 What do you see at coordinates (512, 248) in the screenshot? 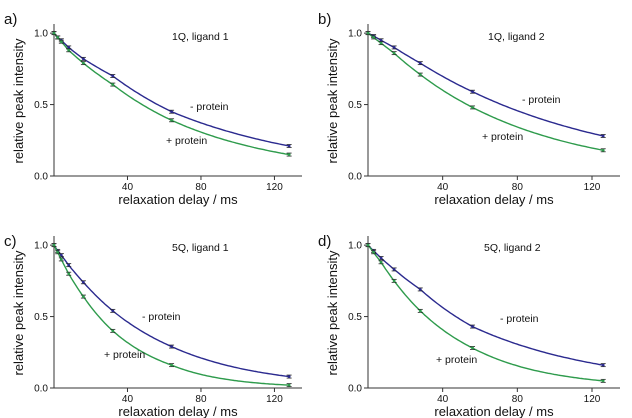
I see `panel-title: 5Q, ligand 2` at bounding box center [512, 248].